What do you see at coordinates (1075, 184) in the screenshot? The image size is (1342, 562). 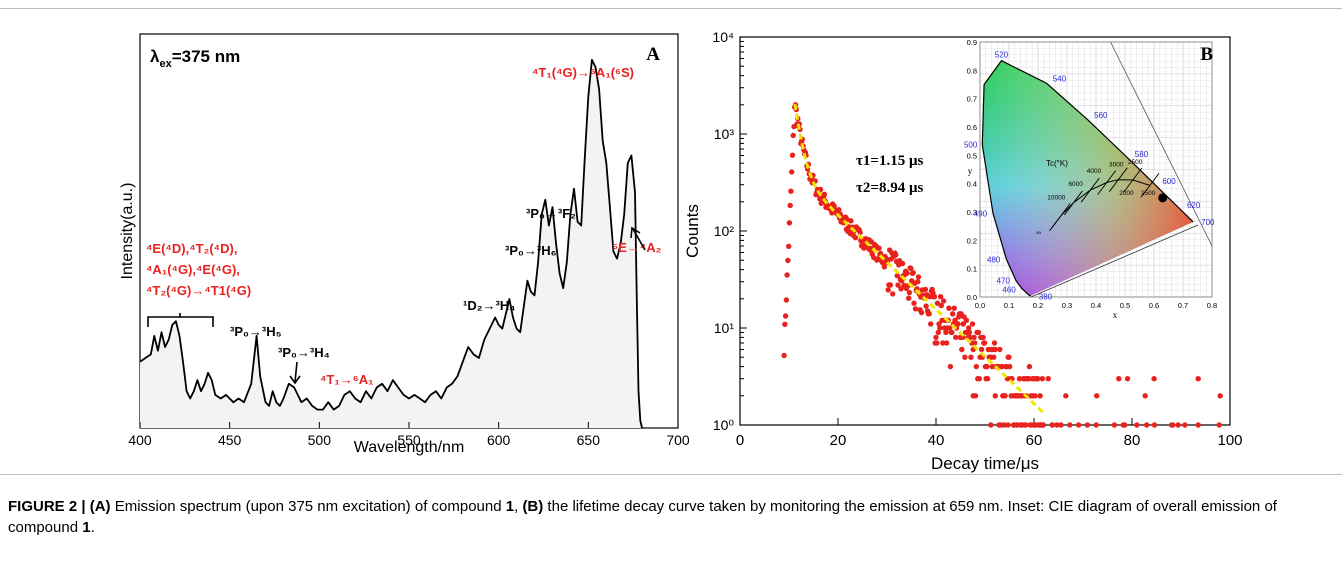 I see `cct-label: 6000` at bounding box center [1075, 184].